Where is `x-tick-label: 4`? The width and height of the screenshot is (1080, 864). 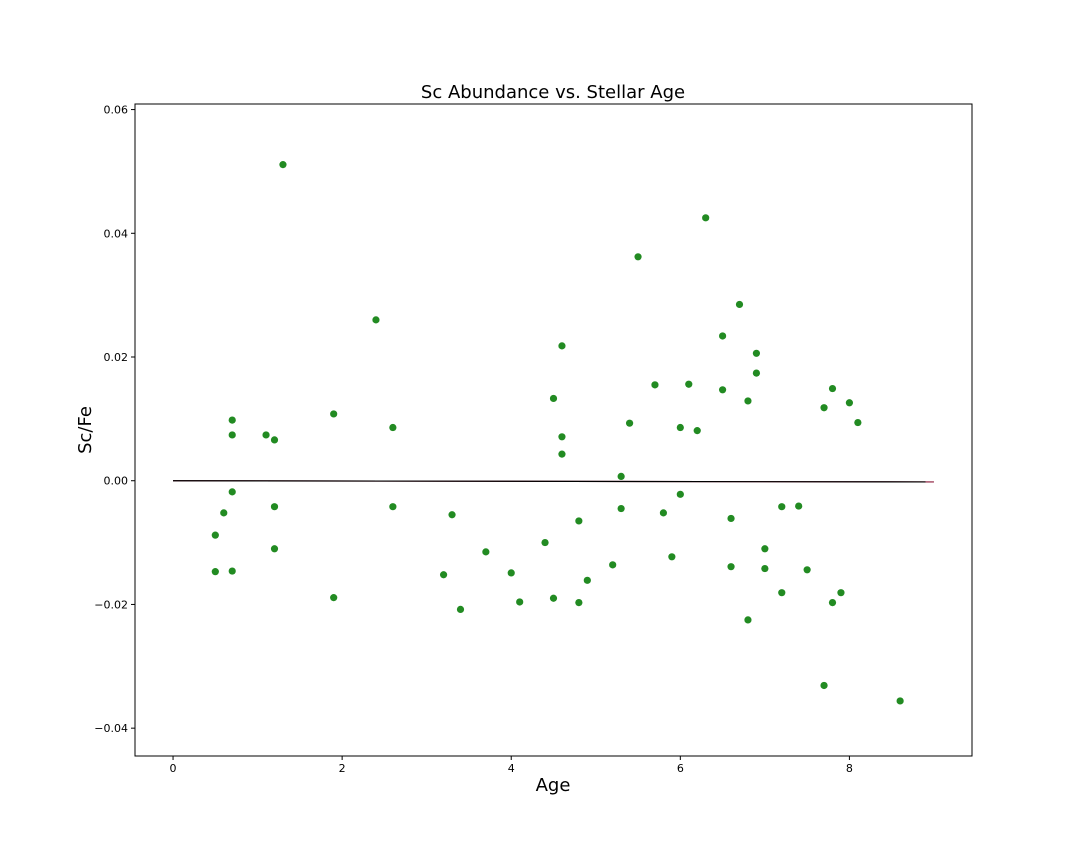 x-tick-label: 4 is located at coordinates (511, 768).